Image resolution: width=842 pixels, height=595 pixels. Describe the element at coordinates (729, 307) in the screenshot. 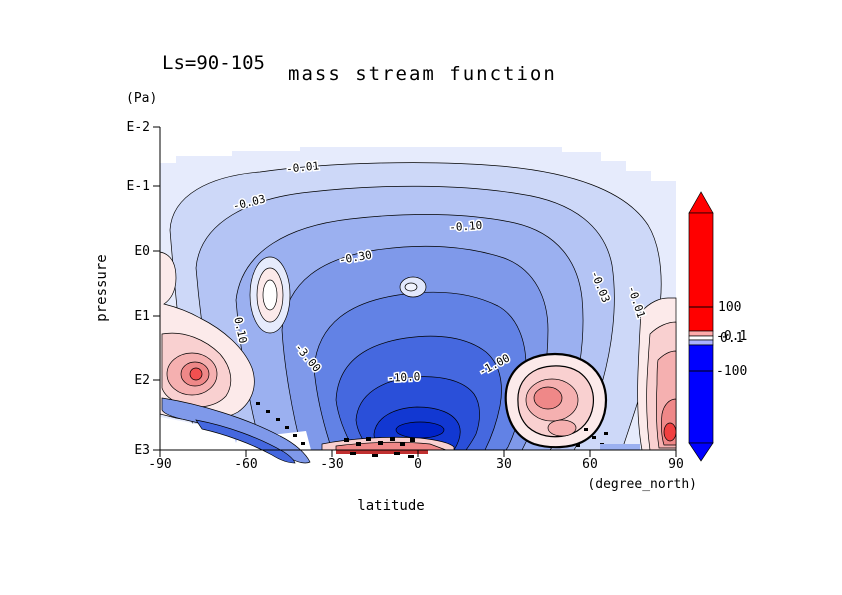

I see `colorbar-max-label: 100` at that location.